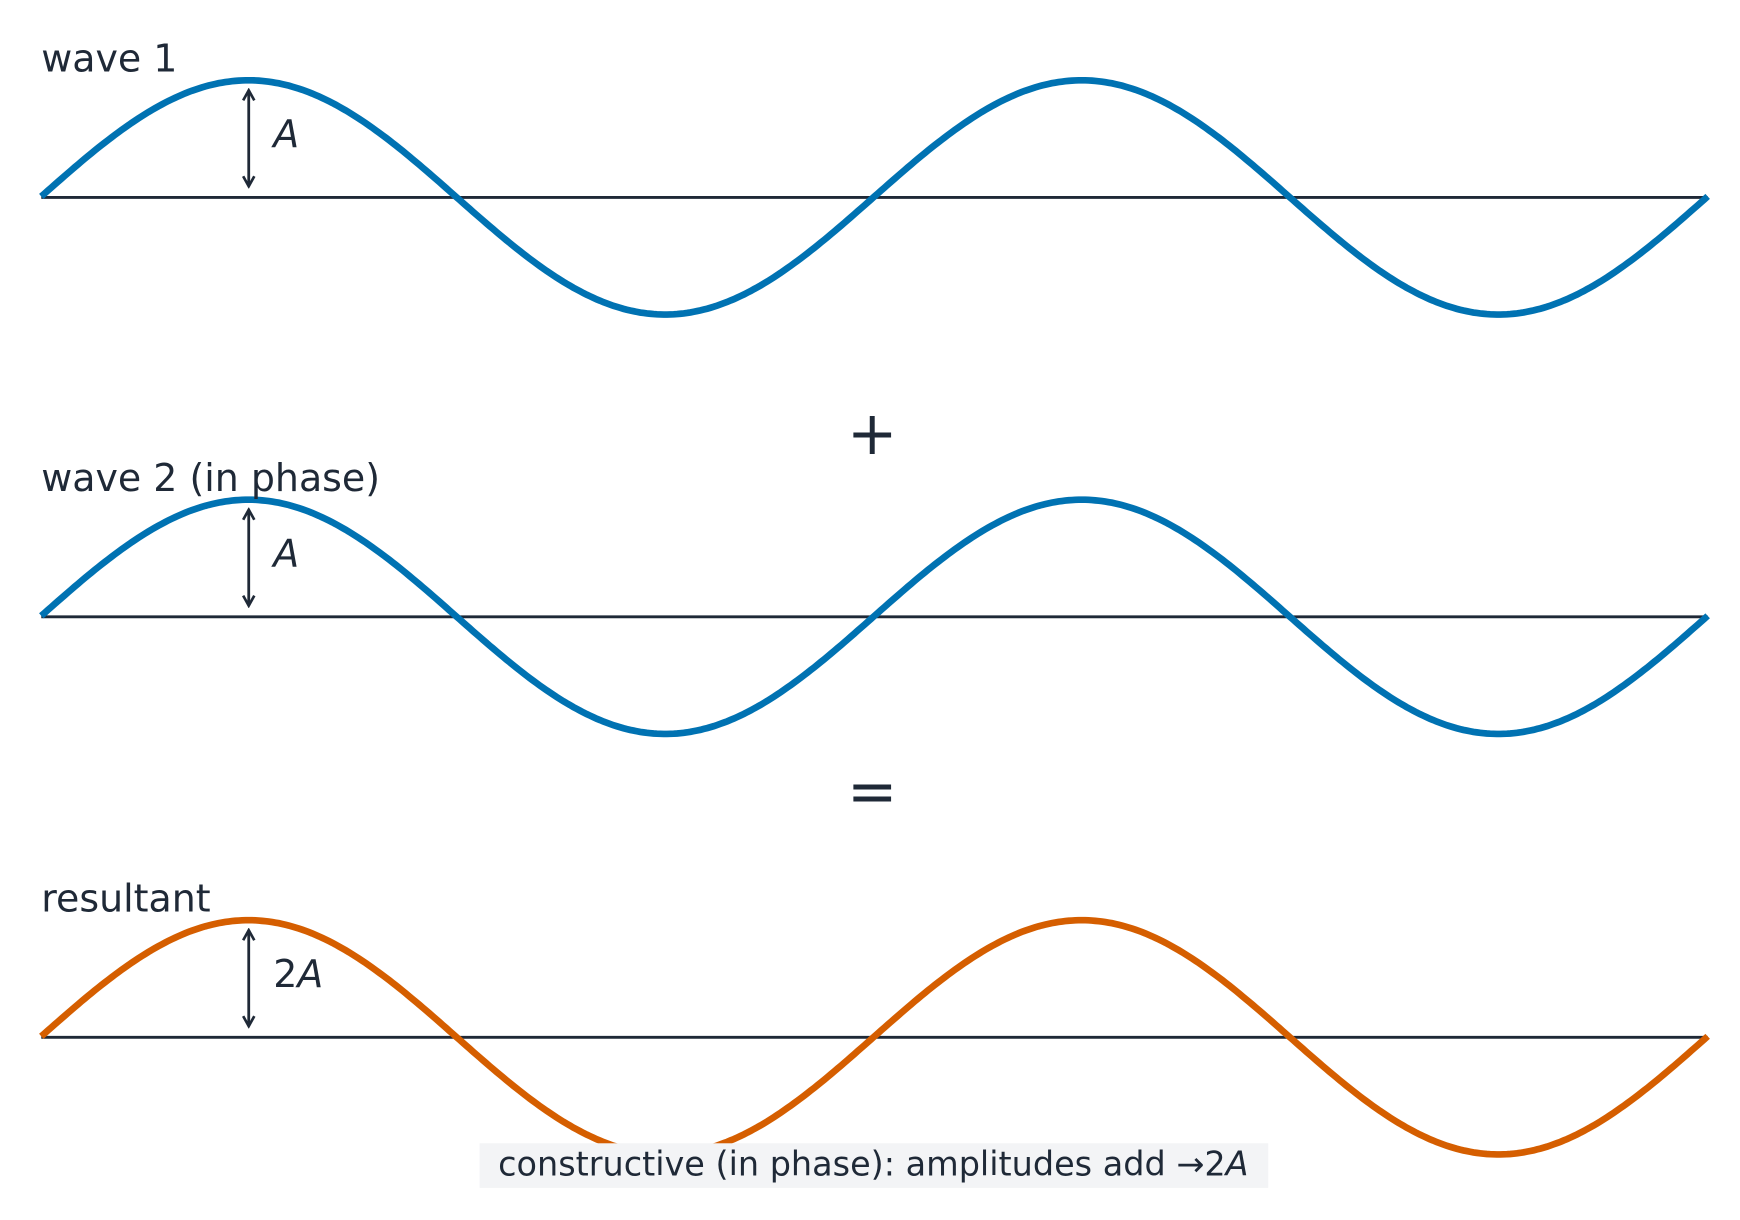 This screenshot has height=1220, width=1740. What do you see at coordinates (872, 792) in the screenshot?
I see `operator-equals: =` at bounding box center [872, 792].